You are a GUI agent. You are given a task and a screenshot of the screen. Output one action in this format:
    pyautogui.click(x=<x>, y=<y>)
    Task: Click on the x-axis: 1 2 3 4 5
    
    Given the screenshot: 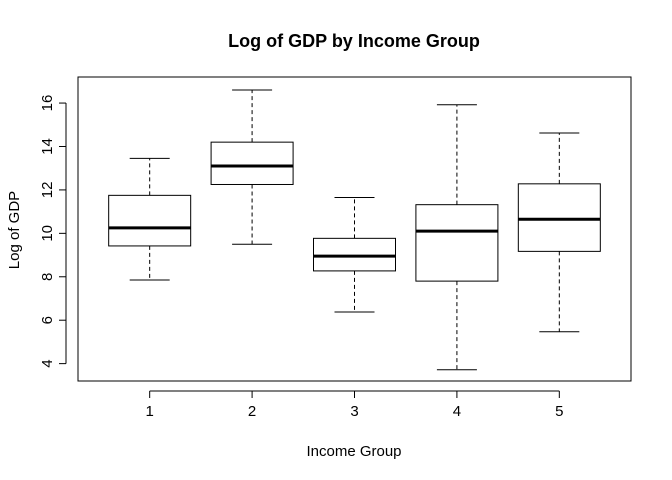 What is the action you would take?
    pyautogui.click(x=354, y=405)
    